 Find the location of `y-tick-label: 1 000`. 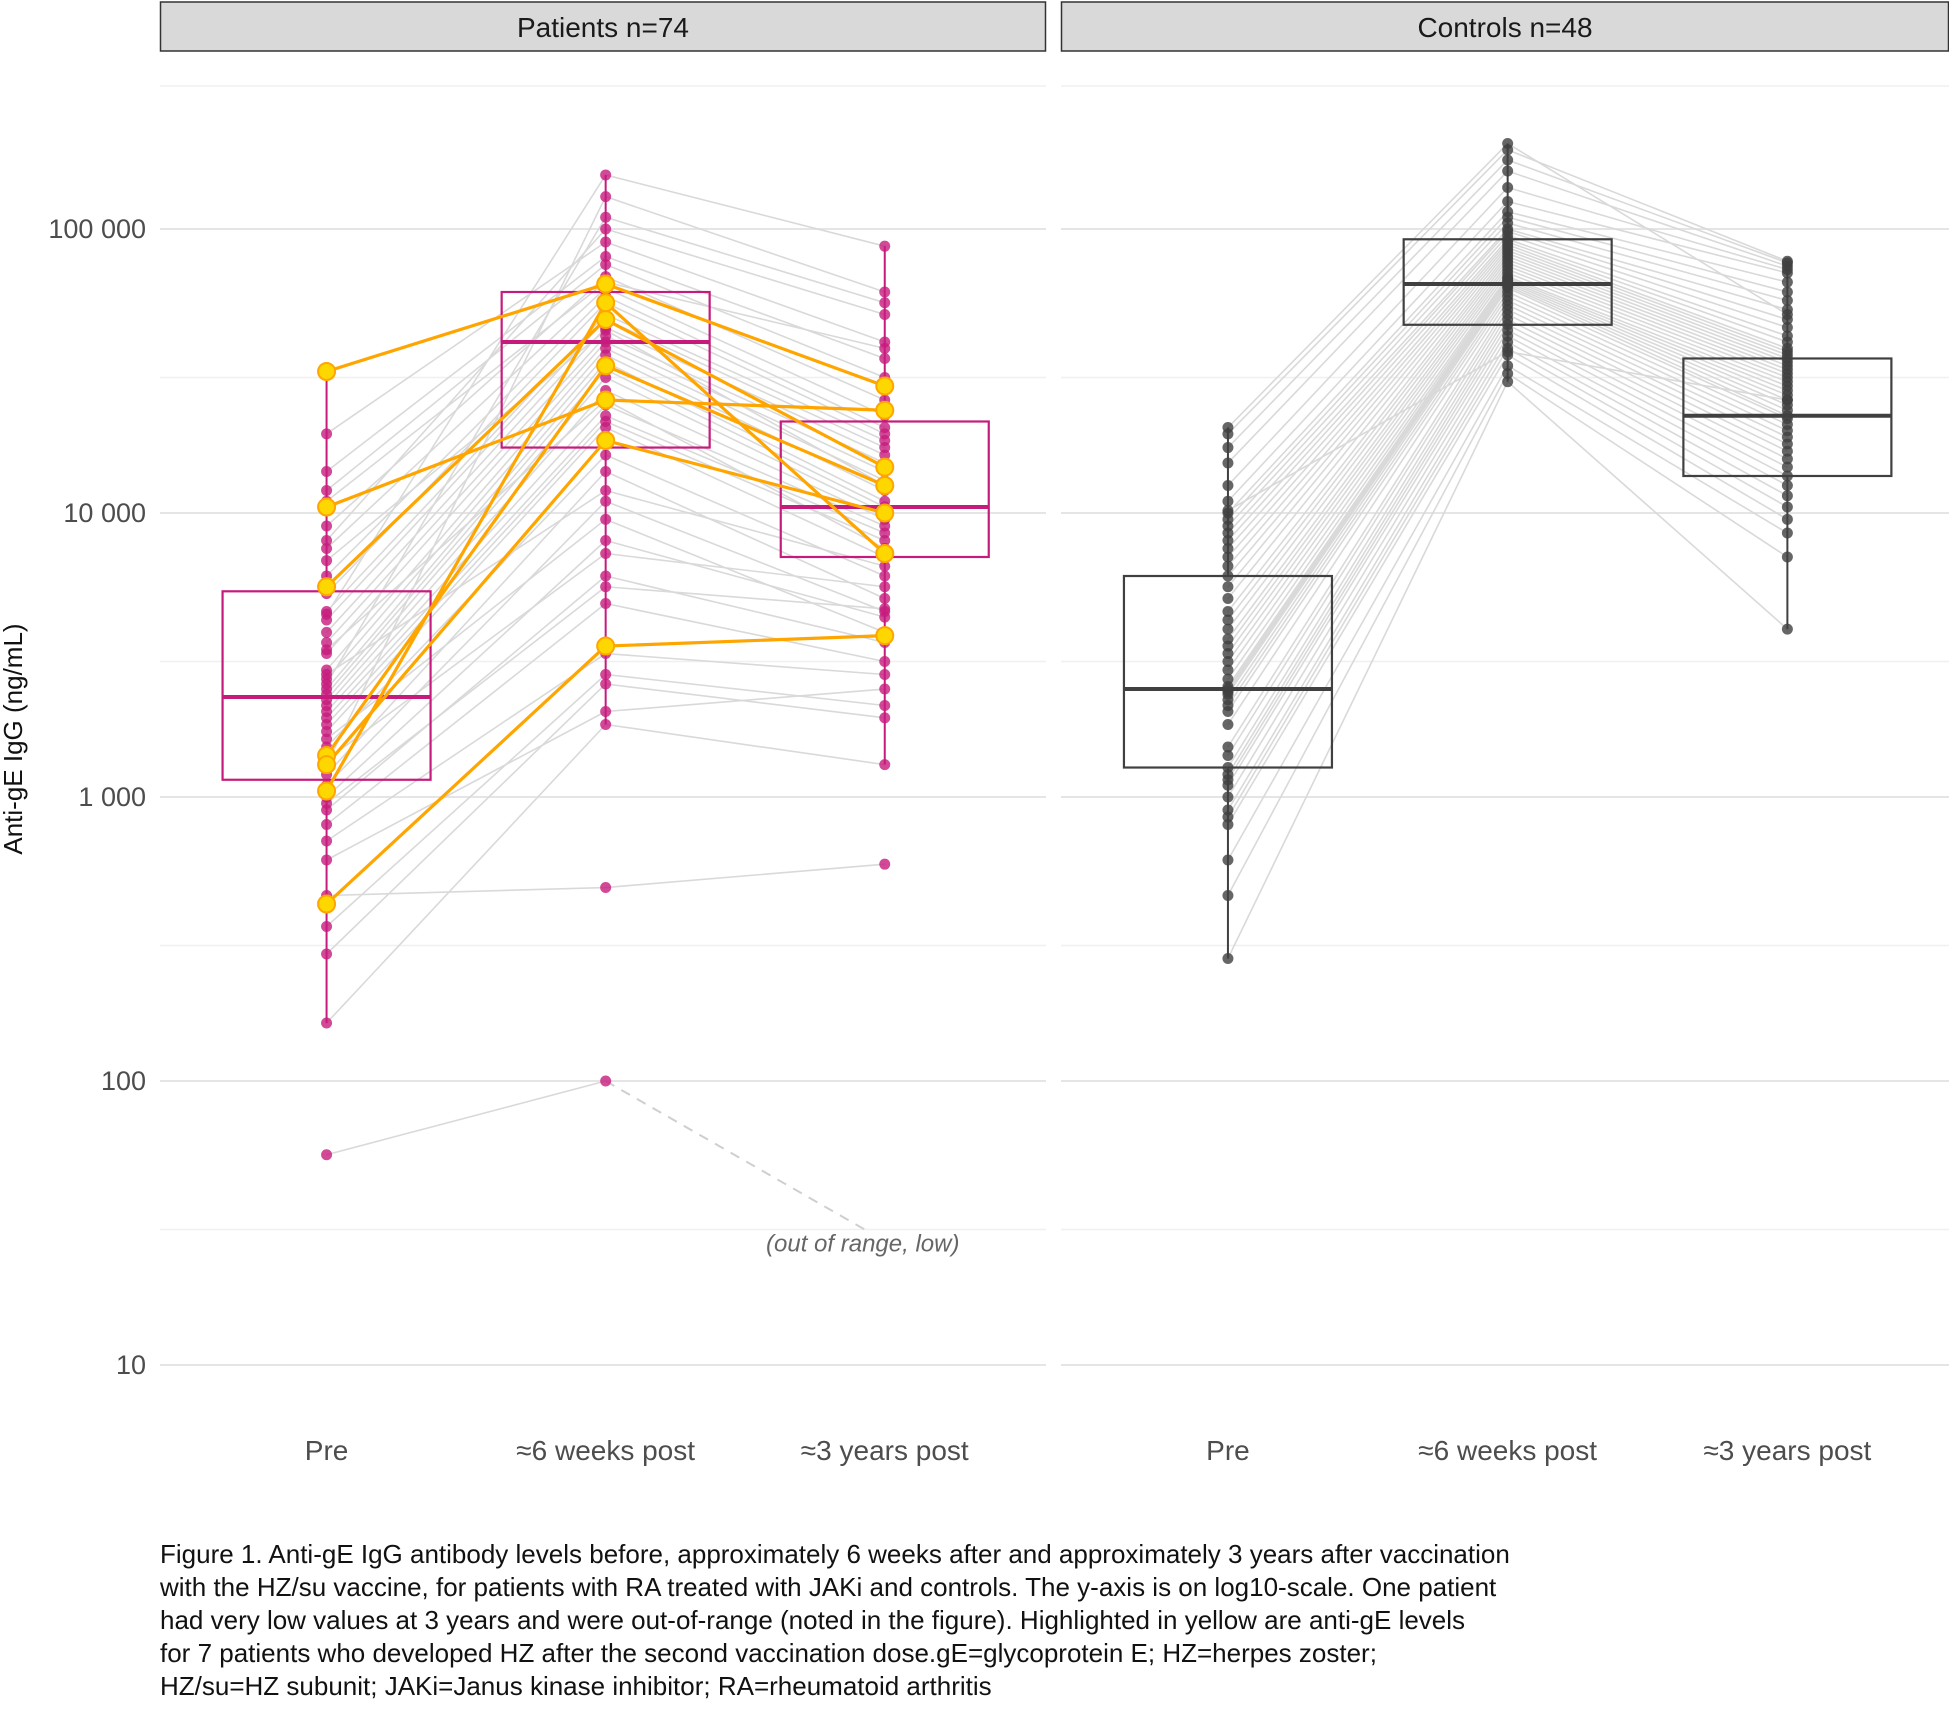

y-tick-label: 1 000 is located at coordinates (112, 797).